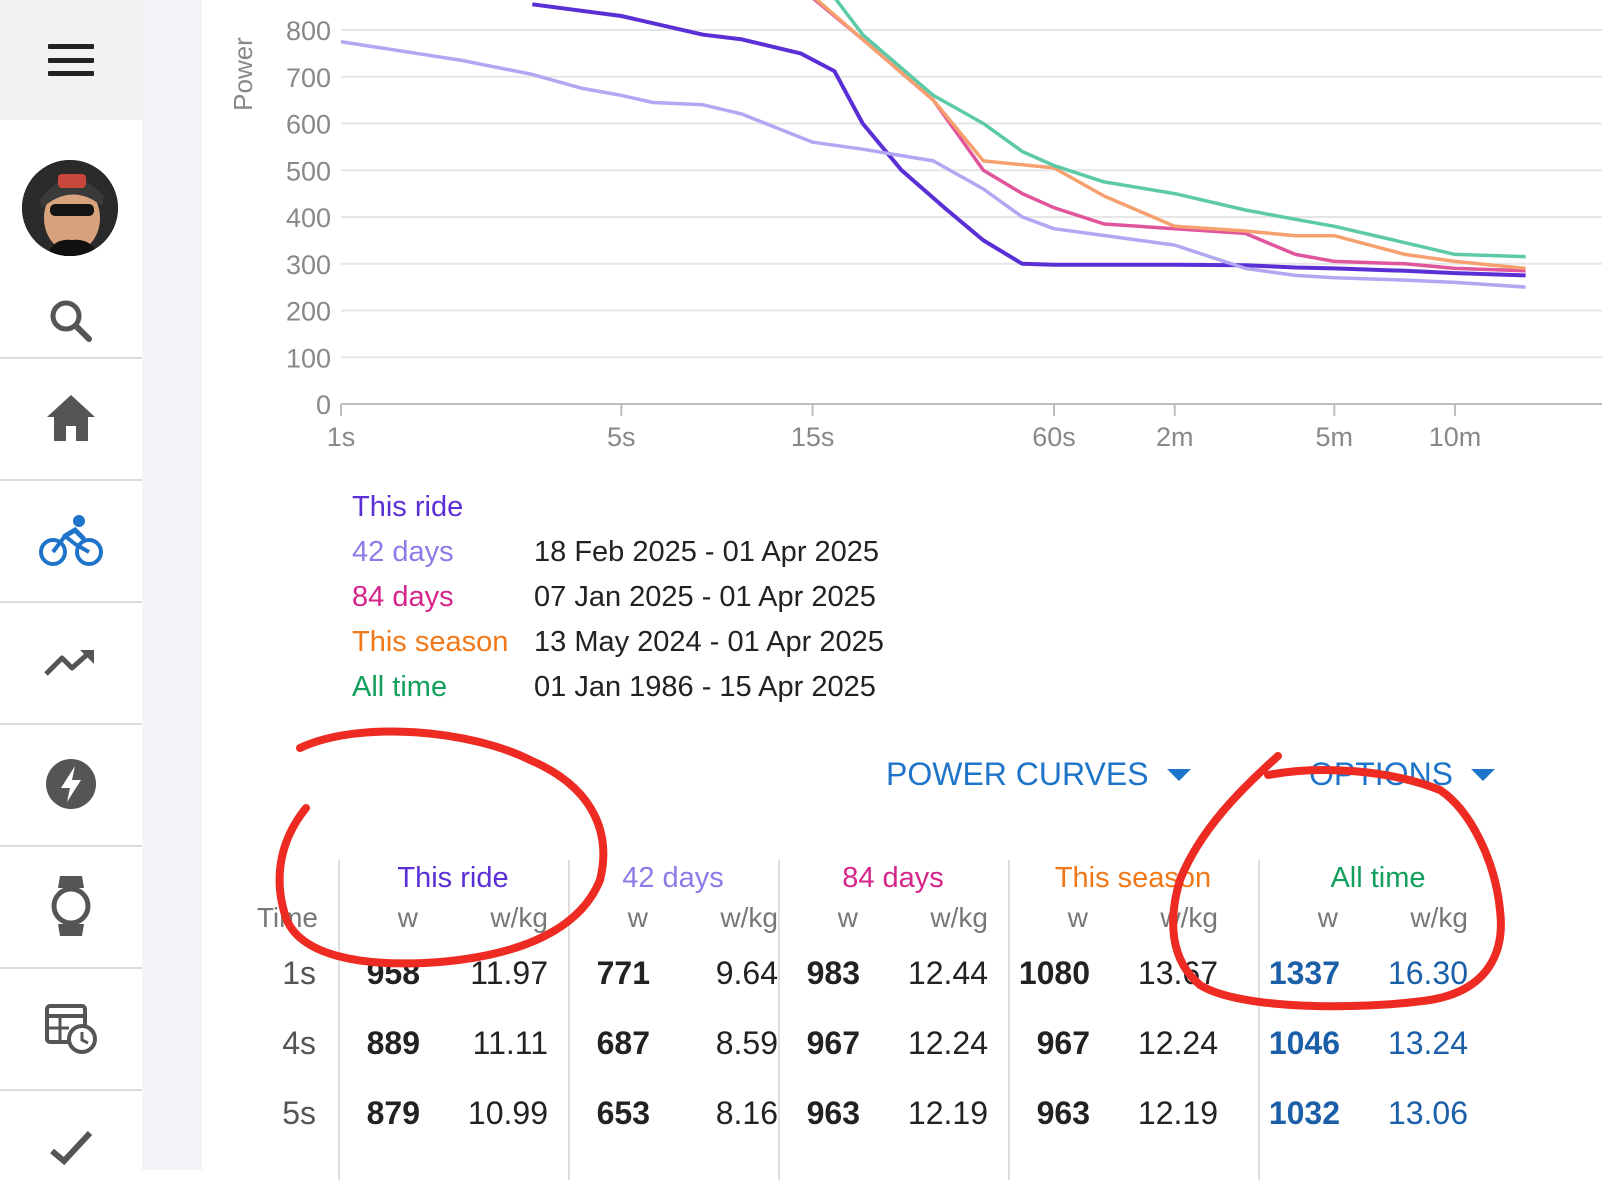 The height and width of the screenshot is (1180, 1602). What do you see at coordinates (400, 687) in the screenshot?
I see `legend-name: All time` at bounding box center [400, 687].